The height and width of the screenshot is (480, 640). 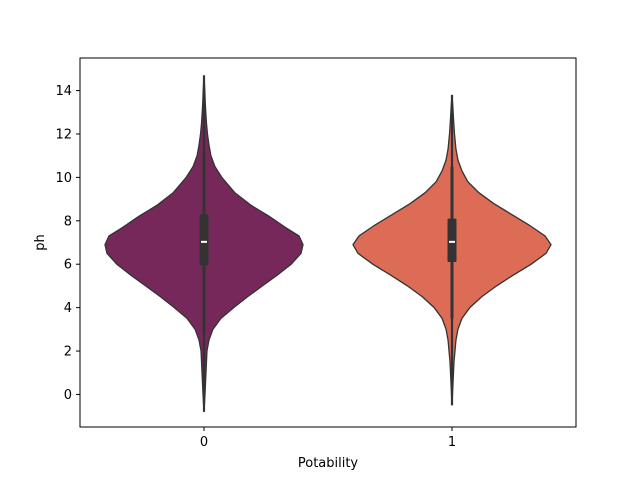 What do you see at coordinates (40, 242) in the screenshot?
I see `y-axis-label: ph` at bounding box center [40, 242].